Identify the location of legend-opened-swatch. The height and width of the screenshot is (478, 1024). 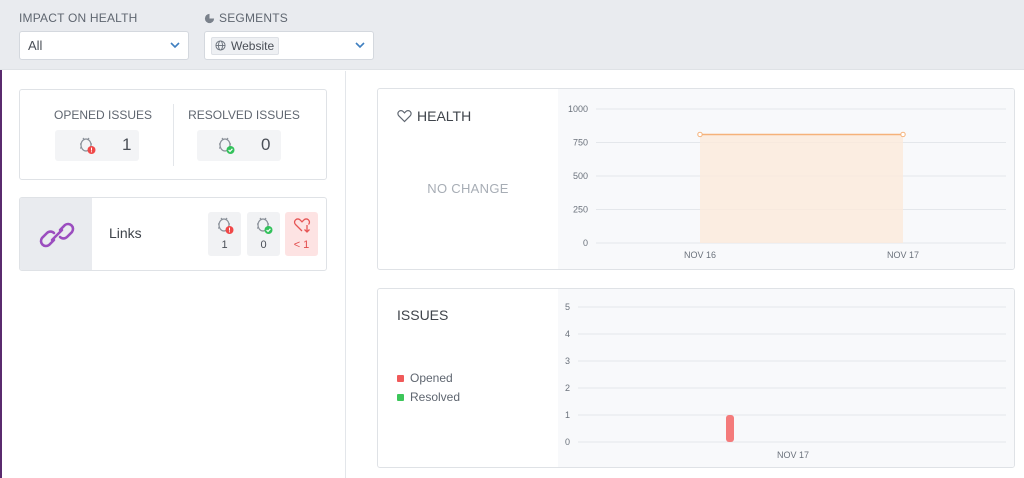
(400, 378).